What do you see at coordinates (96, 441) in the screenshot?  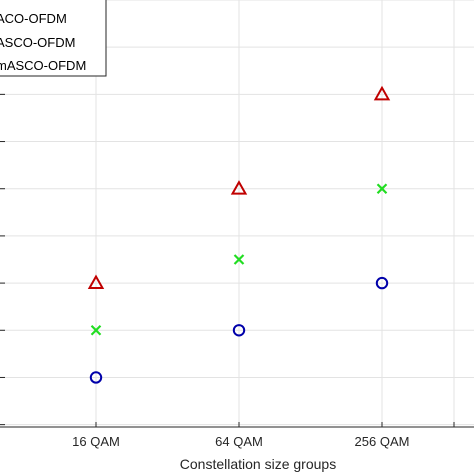 I see `x-tick-label-16qam: 16 QAM` at bounding box center [96, 441].